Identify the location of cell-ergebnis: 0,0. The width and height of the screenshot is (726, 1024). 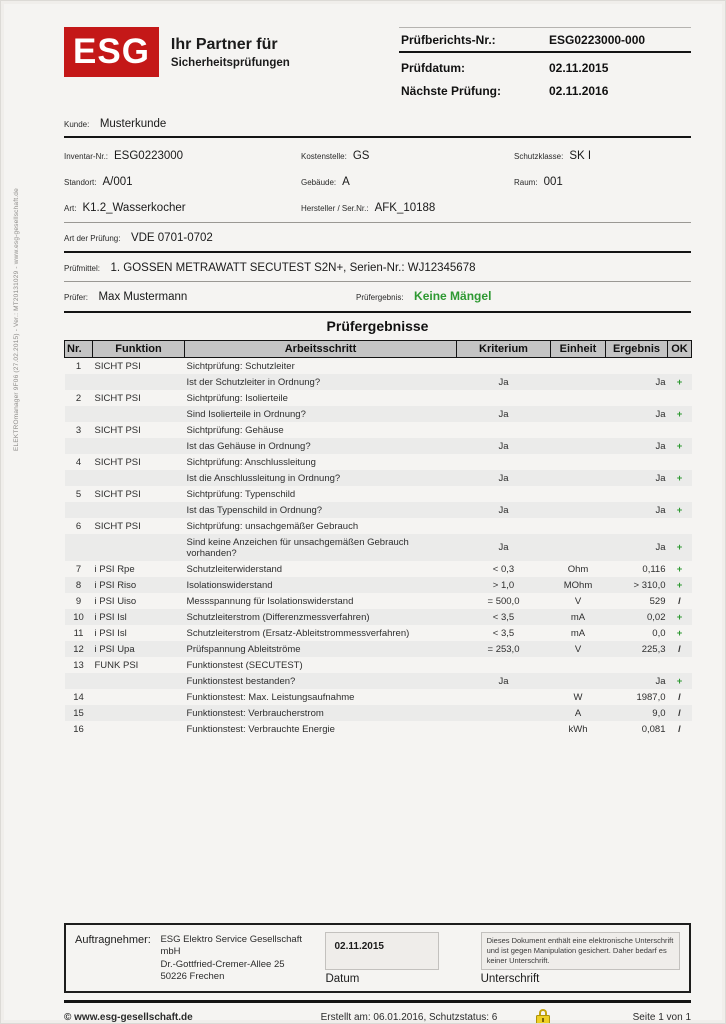
(659, 633).